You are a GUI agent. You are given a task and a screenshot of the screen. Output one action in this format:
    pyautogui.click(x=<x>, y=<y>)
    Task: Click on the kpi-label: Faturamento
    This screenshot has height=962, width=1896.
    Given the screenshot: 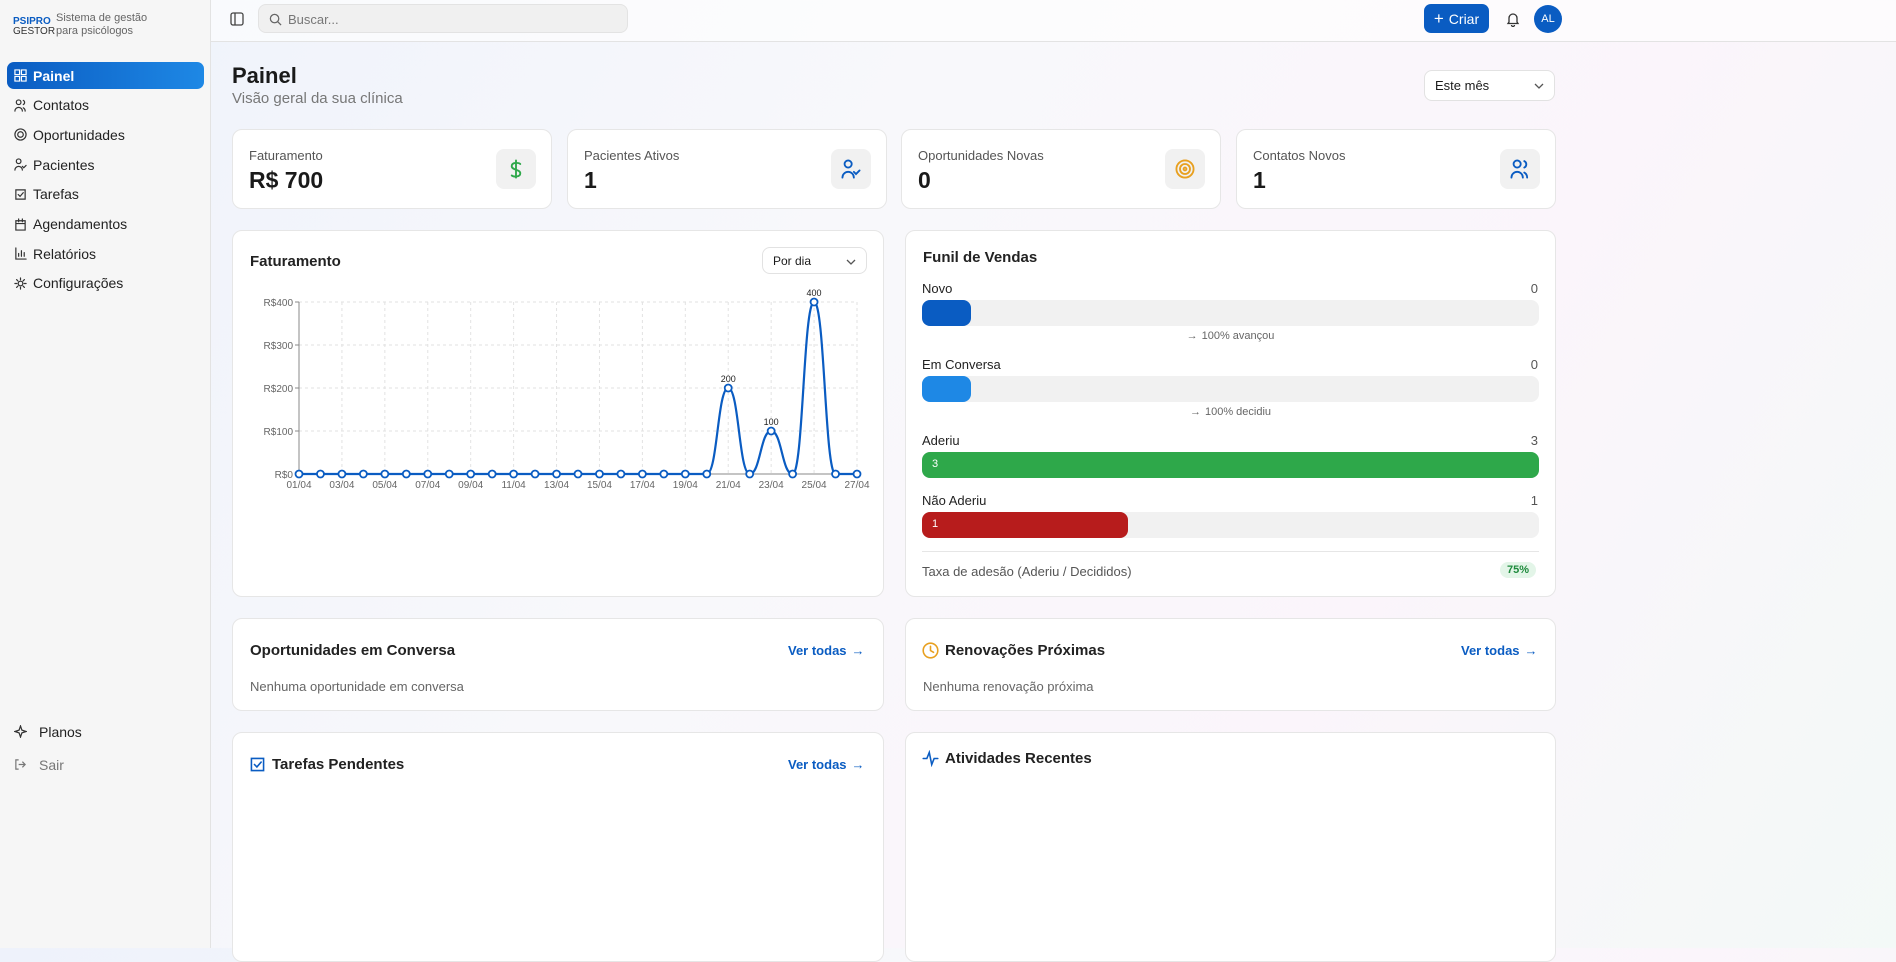 What is the action you would take?
    pyautogui.click(x=286, y=155)
    